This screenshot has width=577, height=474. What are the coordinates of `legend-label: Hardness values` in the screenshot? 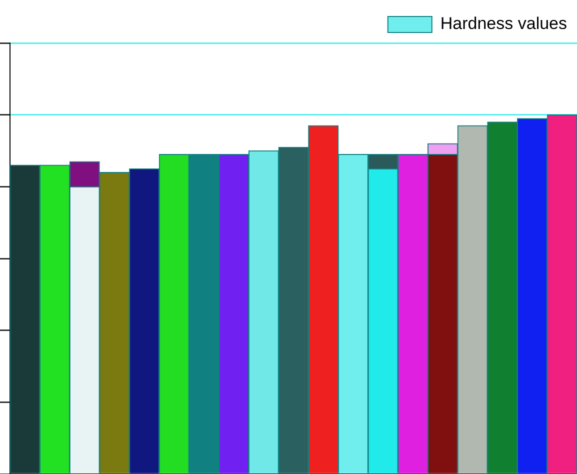 It's located at (504, 24).